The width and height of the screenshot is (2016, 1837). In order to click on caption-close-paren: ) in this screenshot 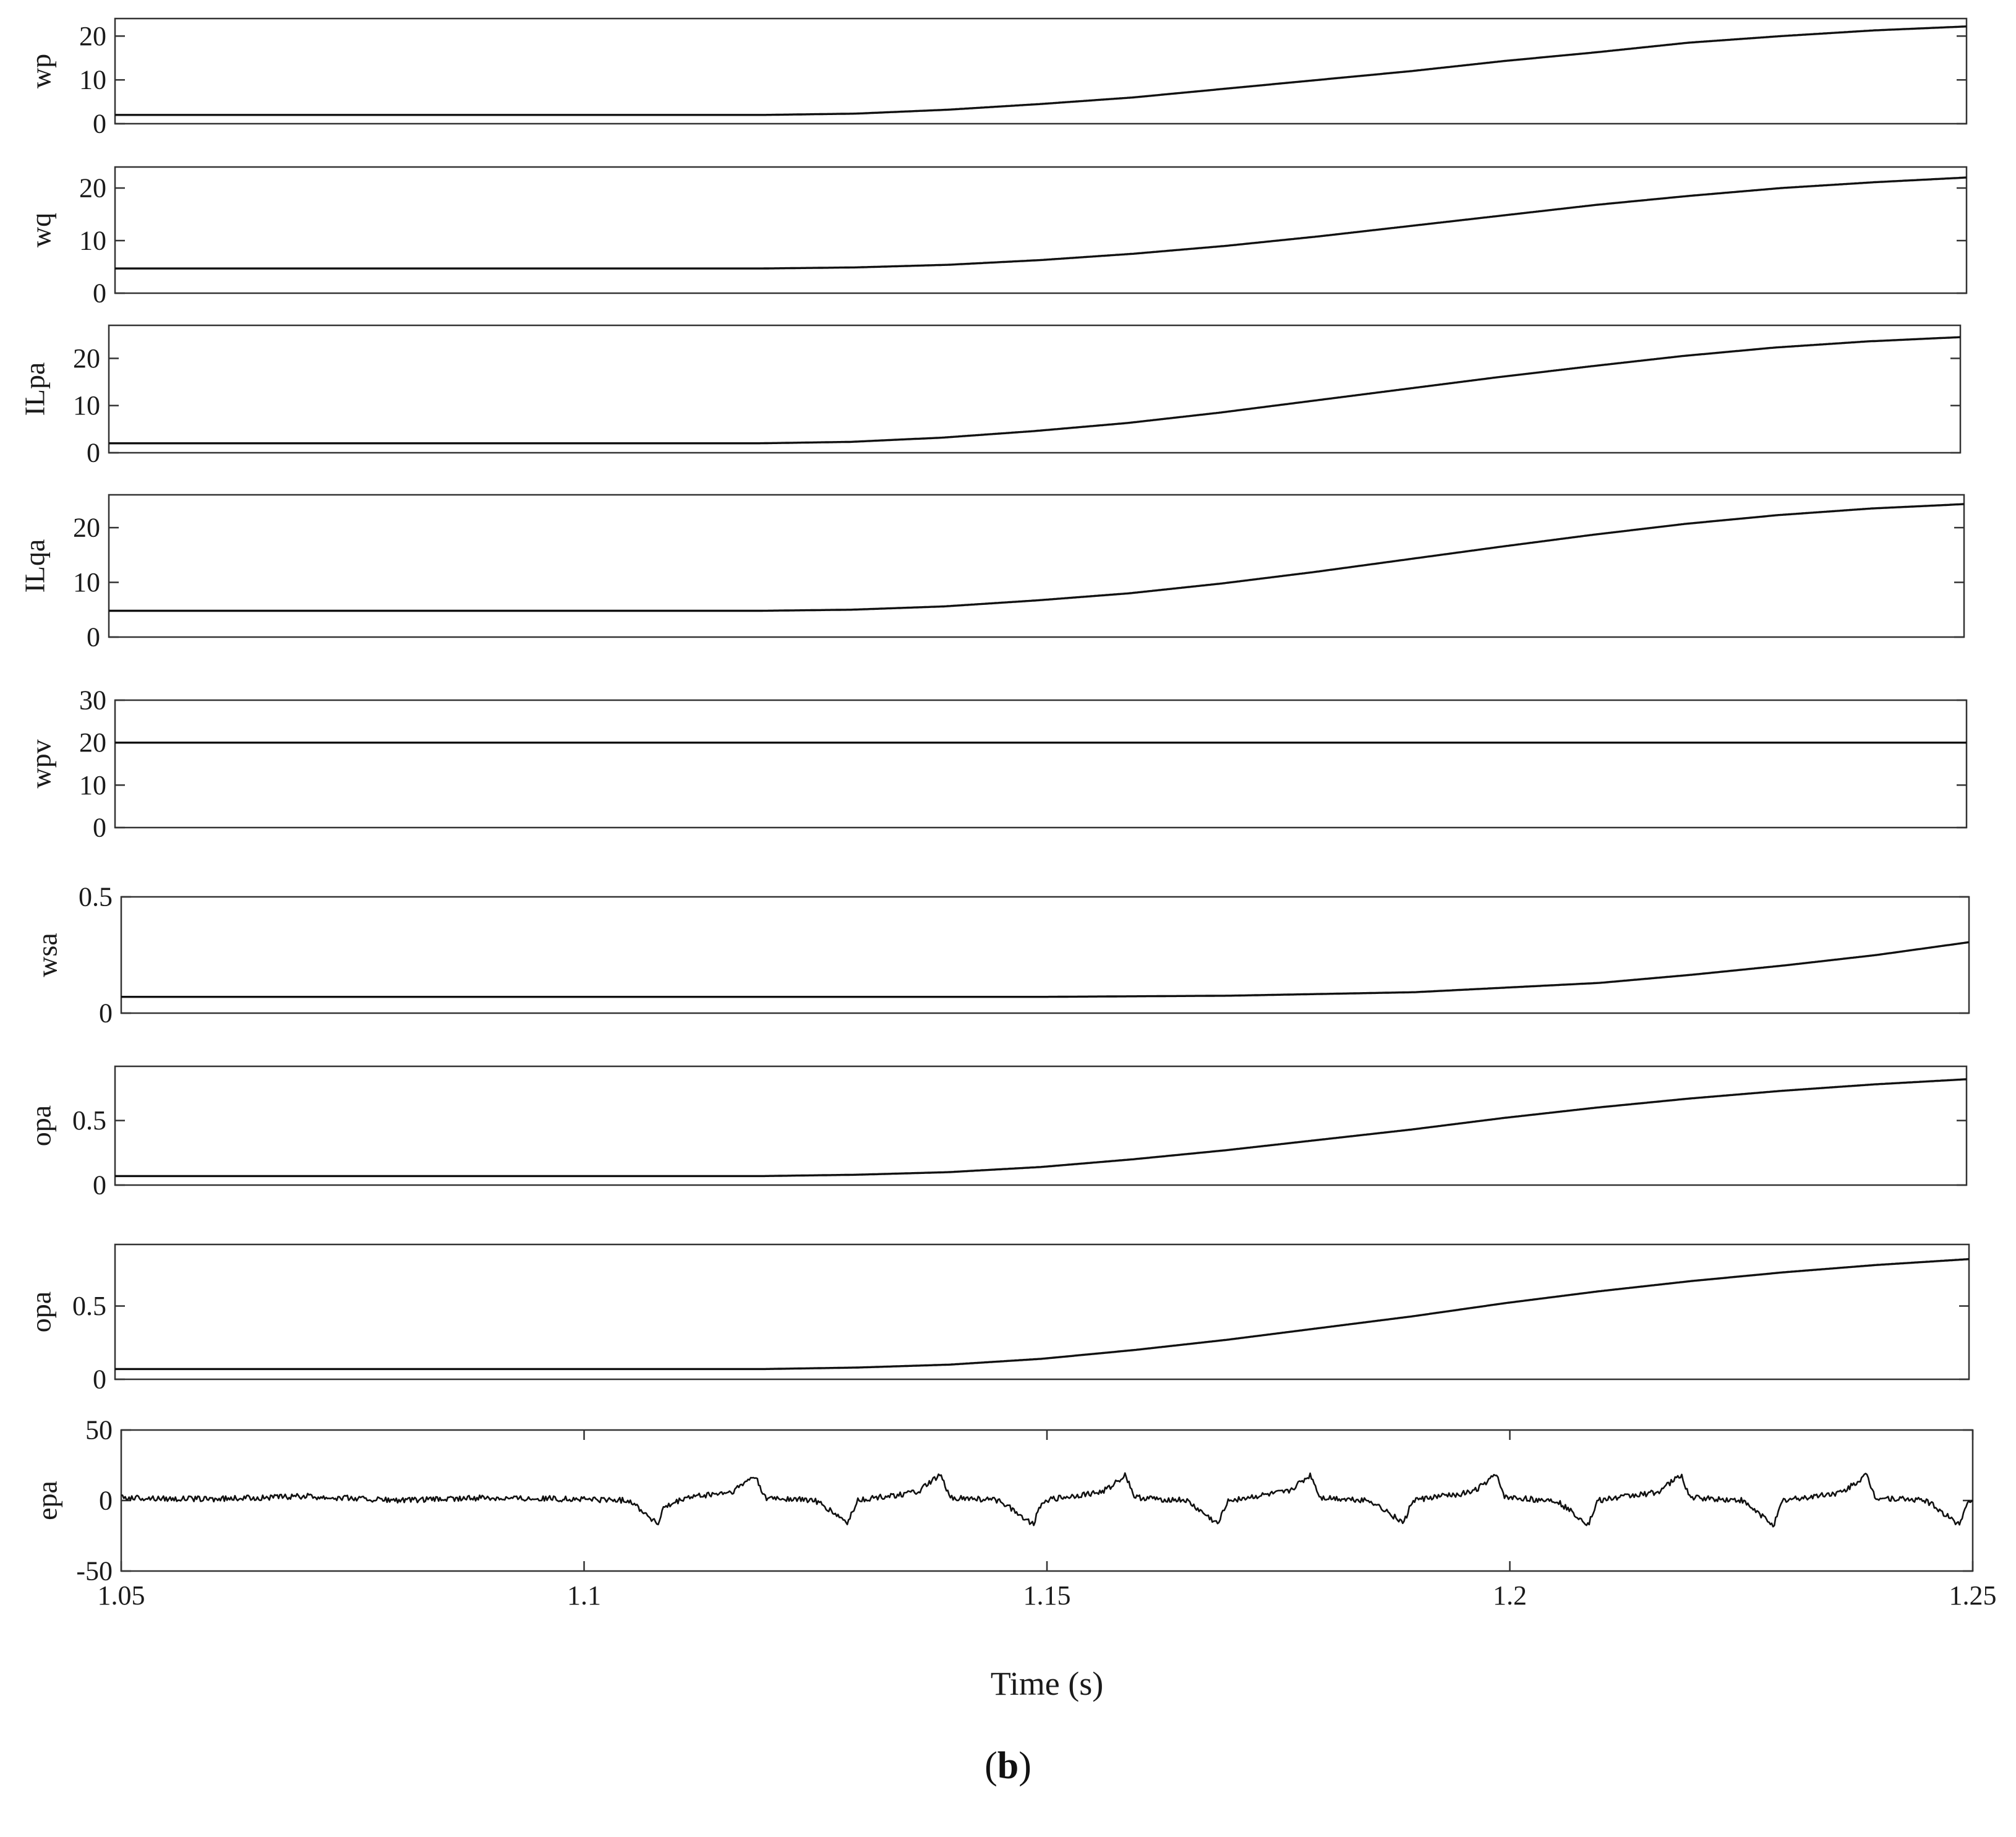, I will do `click(1025, 1766)`.